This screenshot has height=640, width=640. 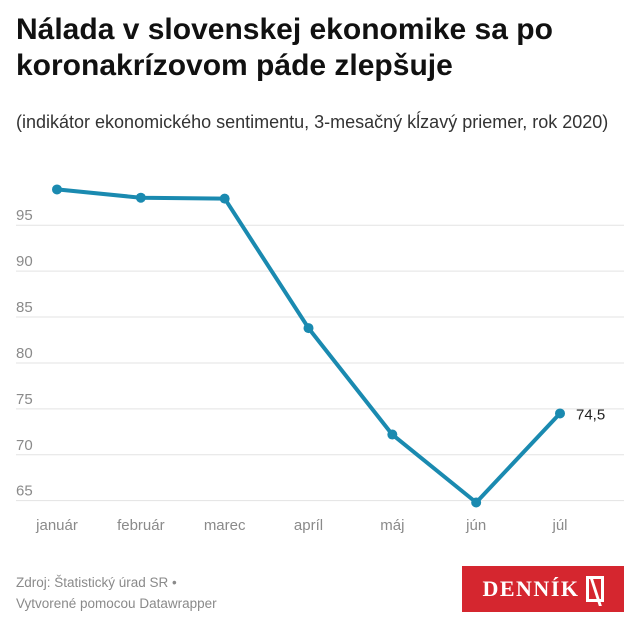 What do you see at coordinates (531, 588) in the screenshot?
I see `logo-text: DENNÍK` at bounding box center [531, 588].